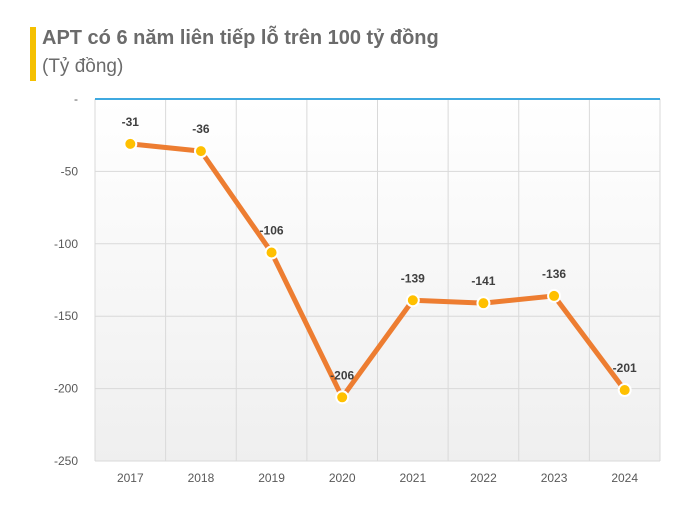 This screenshot has height=521, width=683. What do you see at coordinates (483, 478) in the screenshot?
I see `x-tick-label: 2022` at bounding box center [483, 478].